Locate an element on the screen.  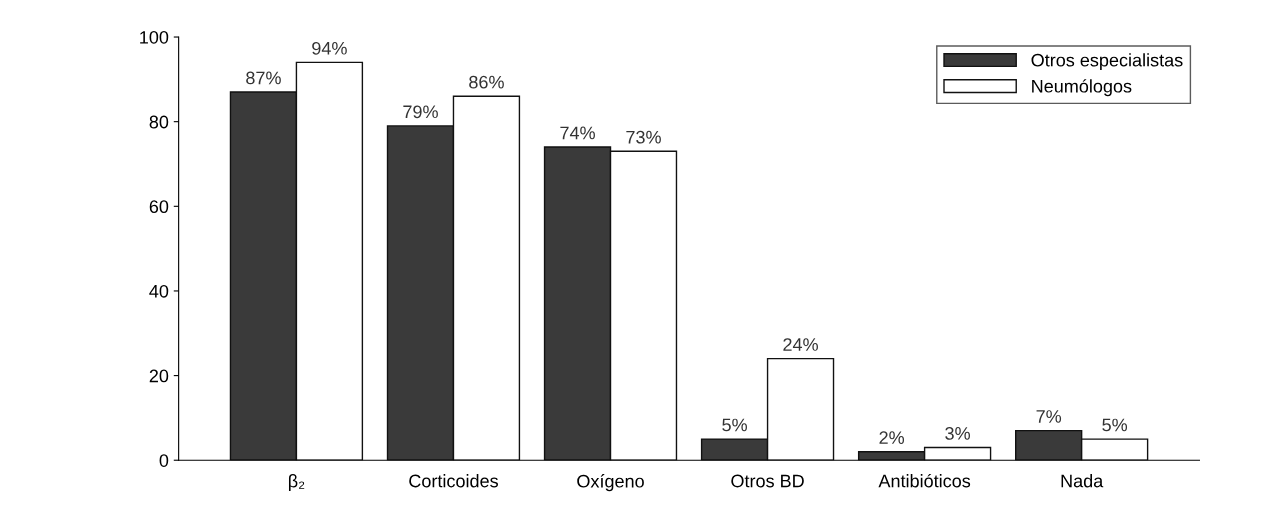
data-label: 94% is located at coordinates (329, 48).